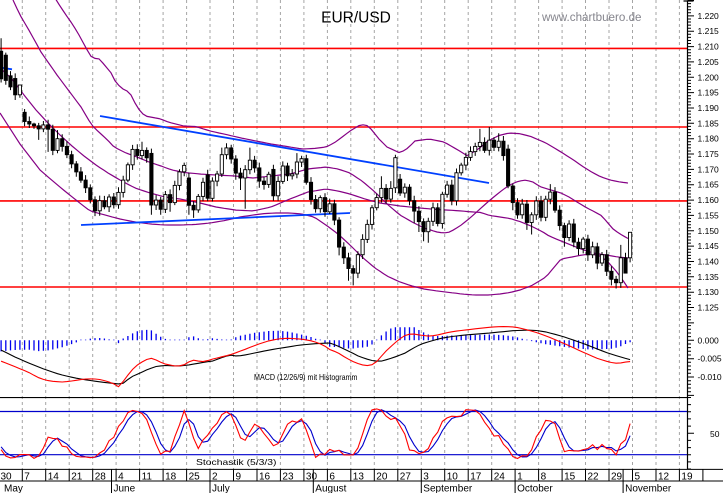 This screenshot has height=498, width=723. I want to click on svg-text: May, so click(13, 489).